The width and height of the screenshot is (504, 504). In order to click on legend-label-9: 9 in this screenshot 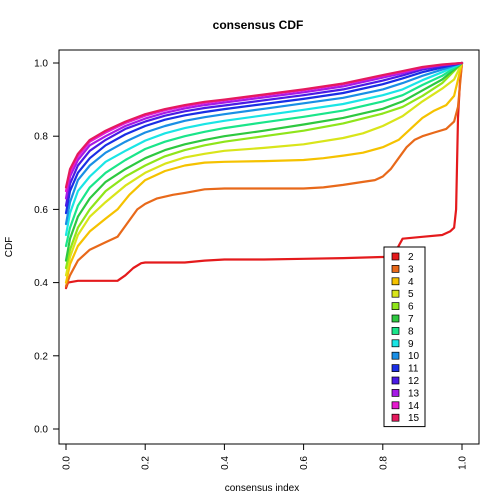, I will do `click(411, 344)`.